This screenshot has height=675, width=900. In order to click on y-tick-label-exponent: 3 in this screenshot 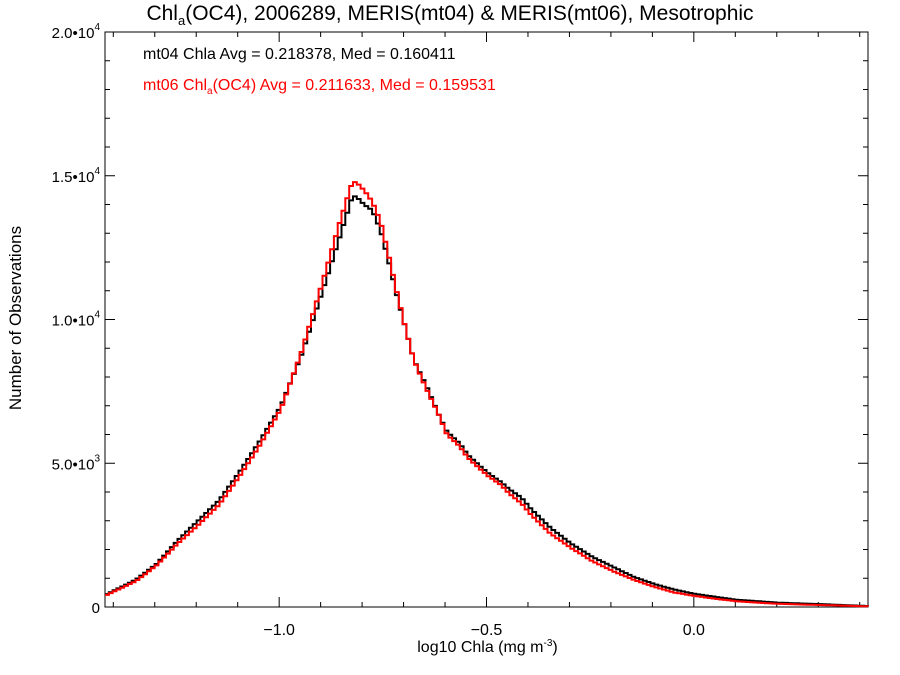, I will do `click(97, 458)`.